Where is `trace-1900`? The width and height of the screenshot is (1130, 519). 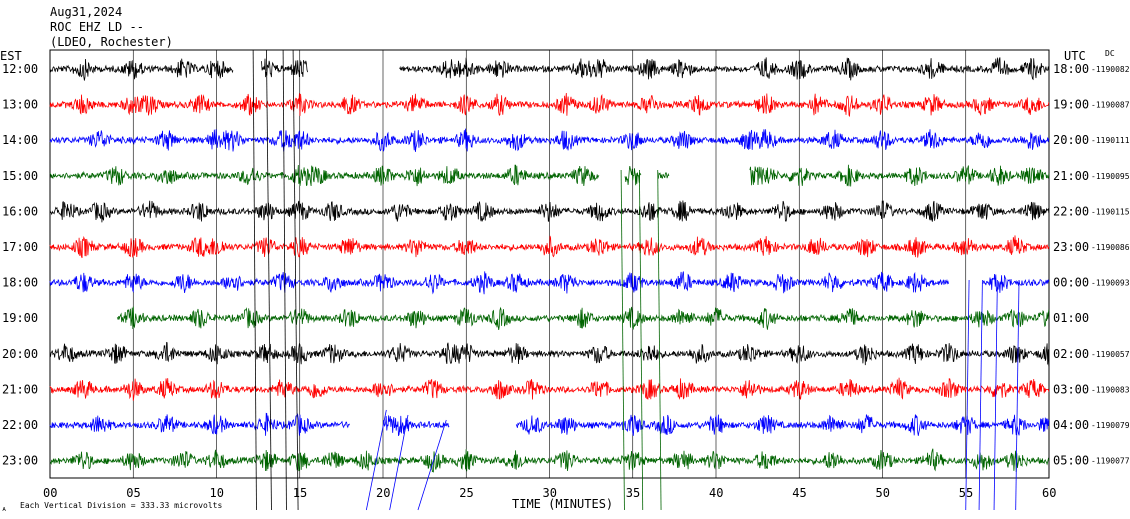
trace-1900 is located at coordinates (583, 318).